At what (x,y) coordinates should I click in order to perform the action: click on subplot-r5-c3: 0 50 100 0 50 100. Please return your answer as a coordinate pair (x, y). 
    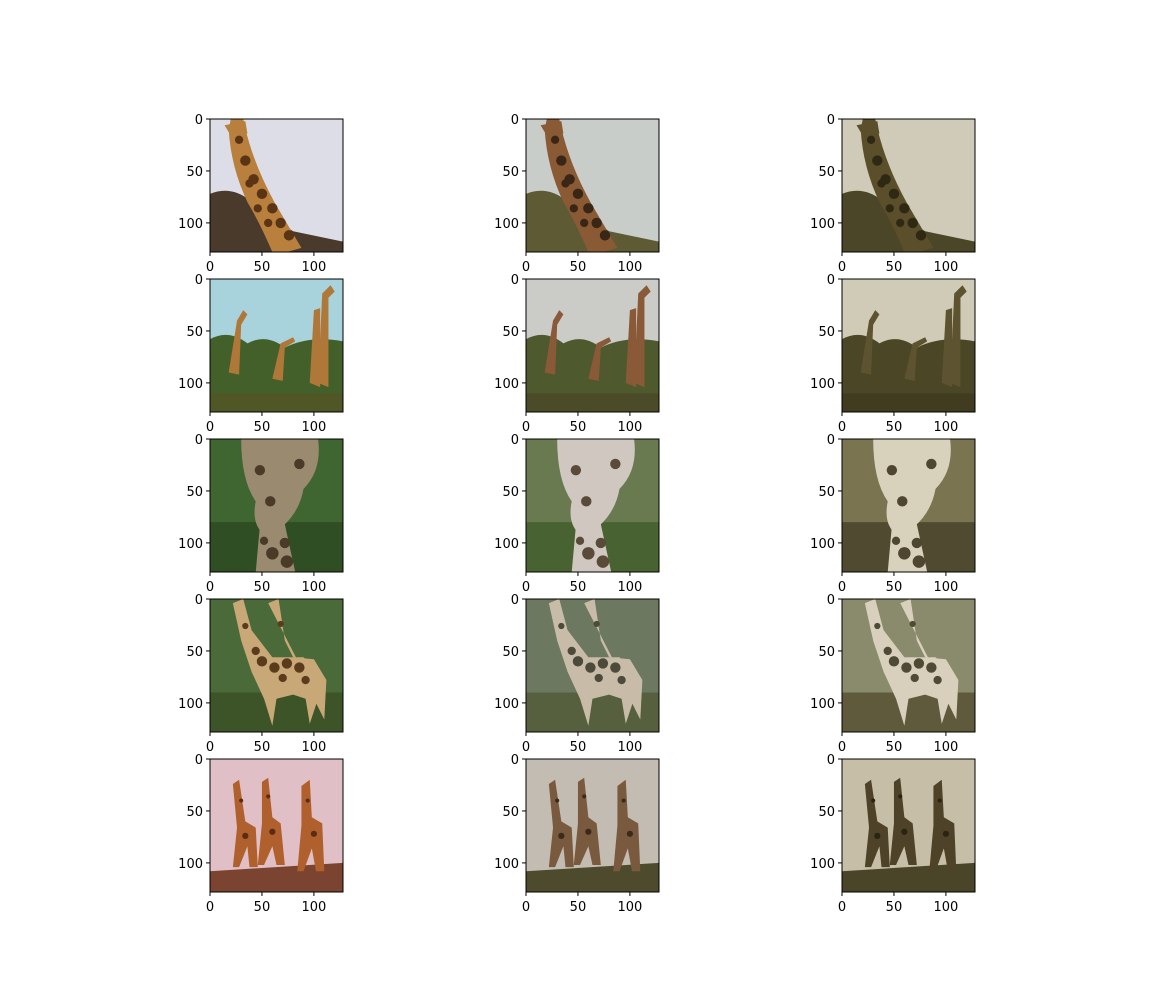
    Looking at the image, I should click on (893, 834).